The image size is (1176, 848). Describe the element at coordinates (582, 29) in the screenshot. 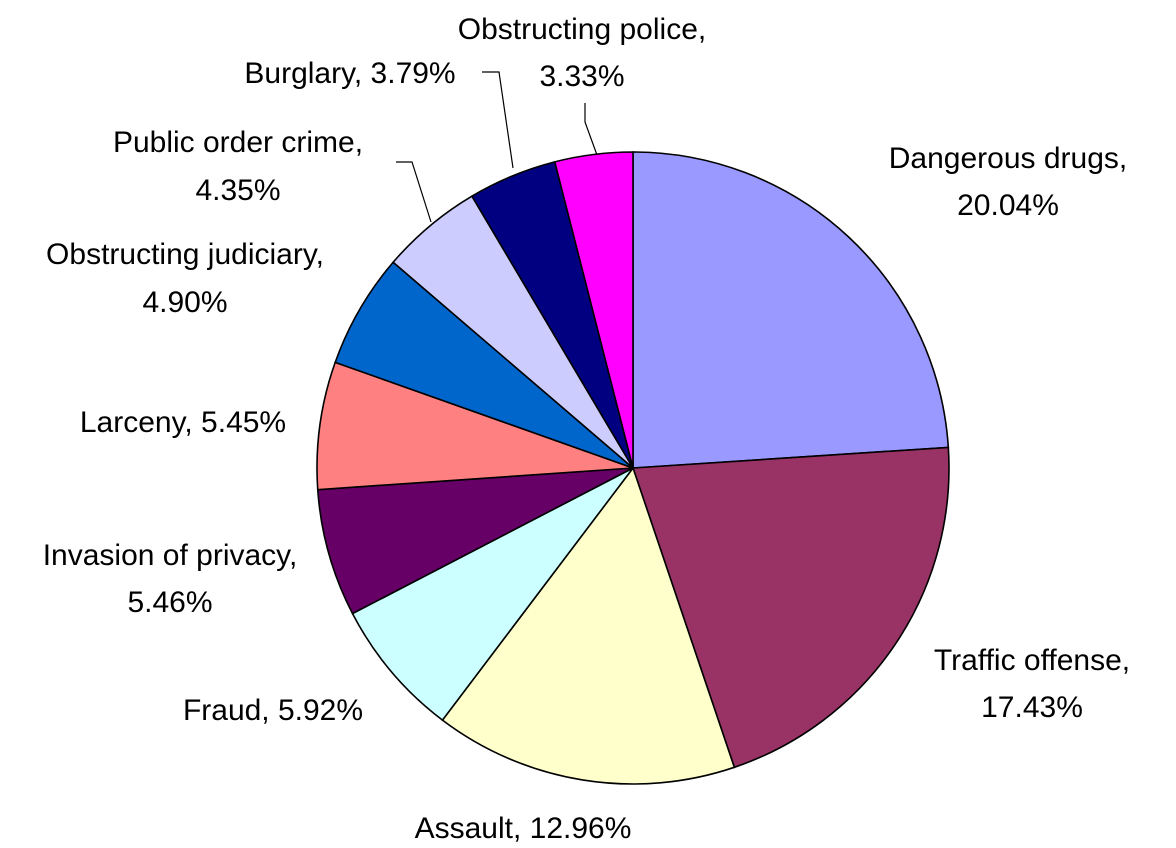

I see `slice-label-obstructing-police: Obstructing police,` at that location.